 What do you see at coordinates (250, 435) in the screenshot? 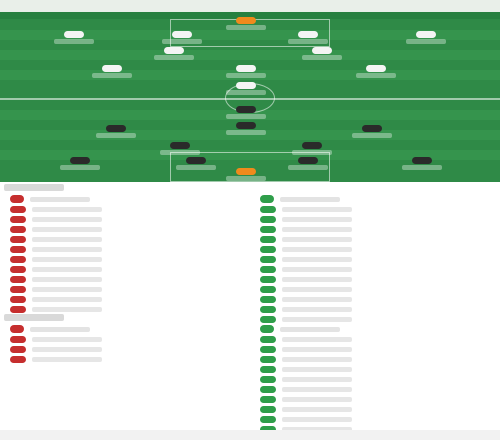
I see `footer` at bounding box center [250, 435].